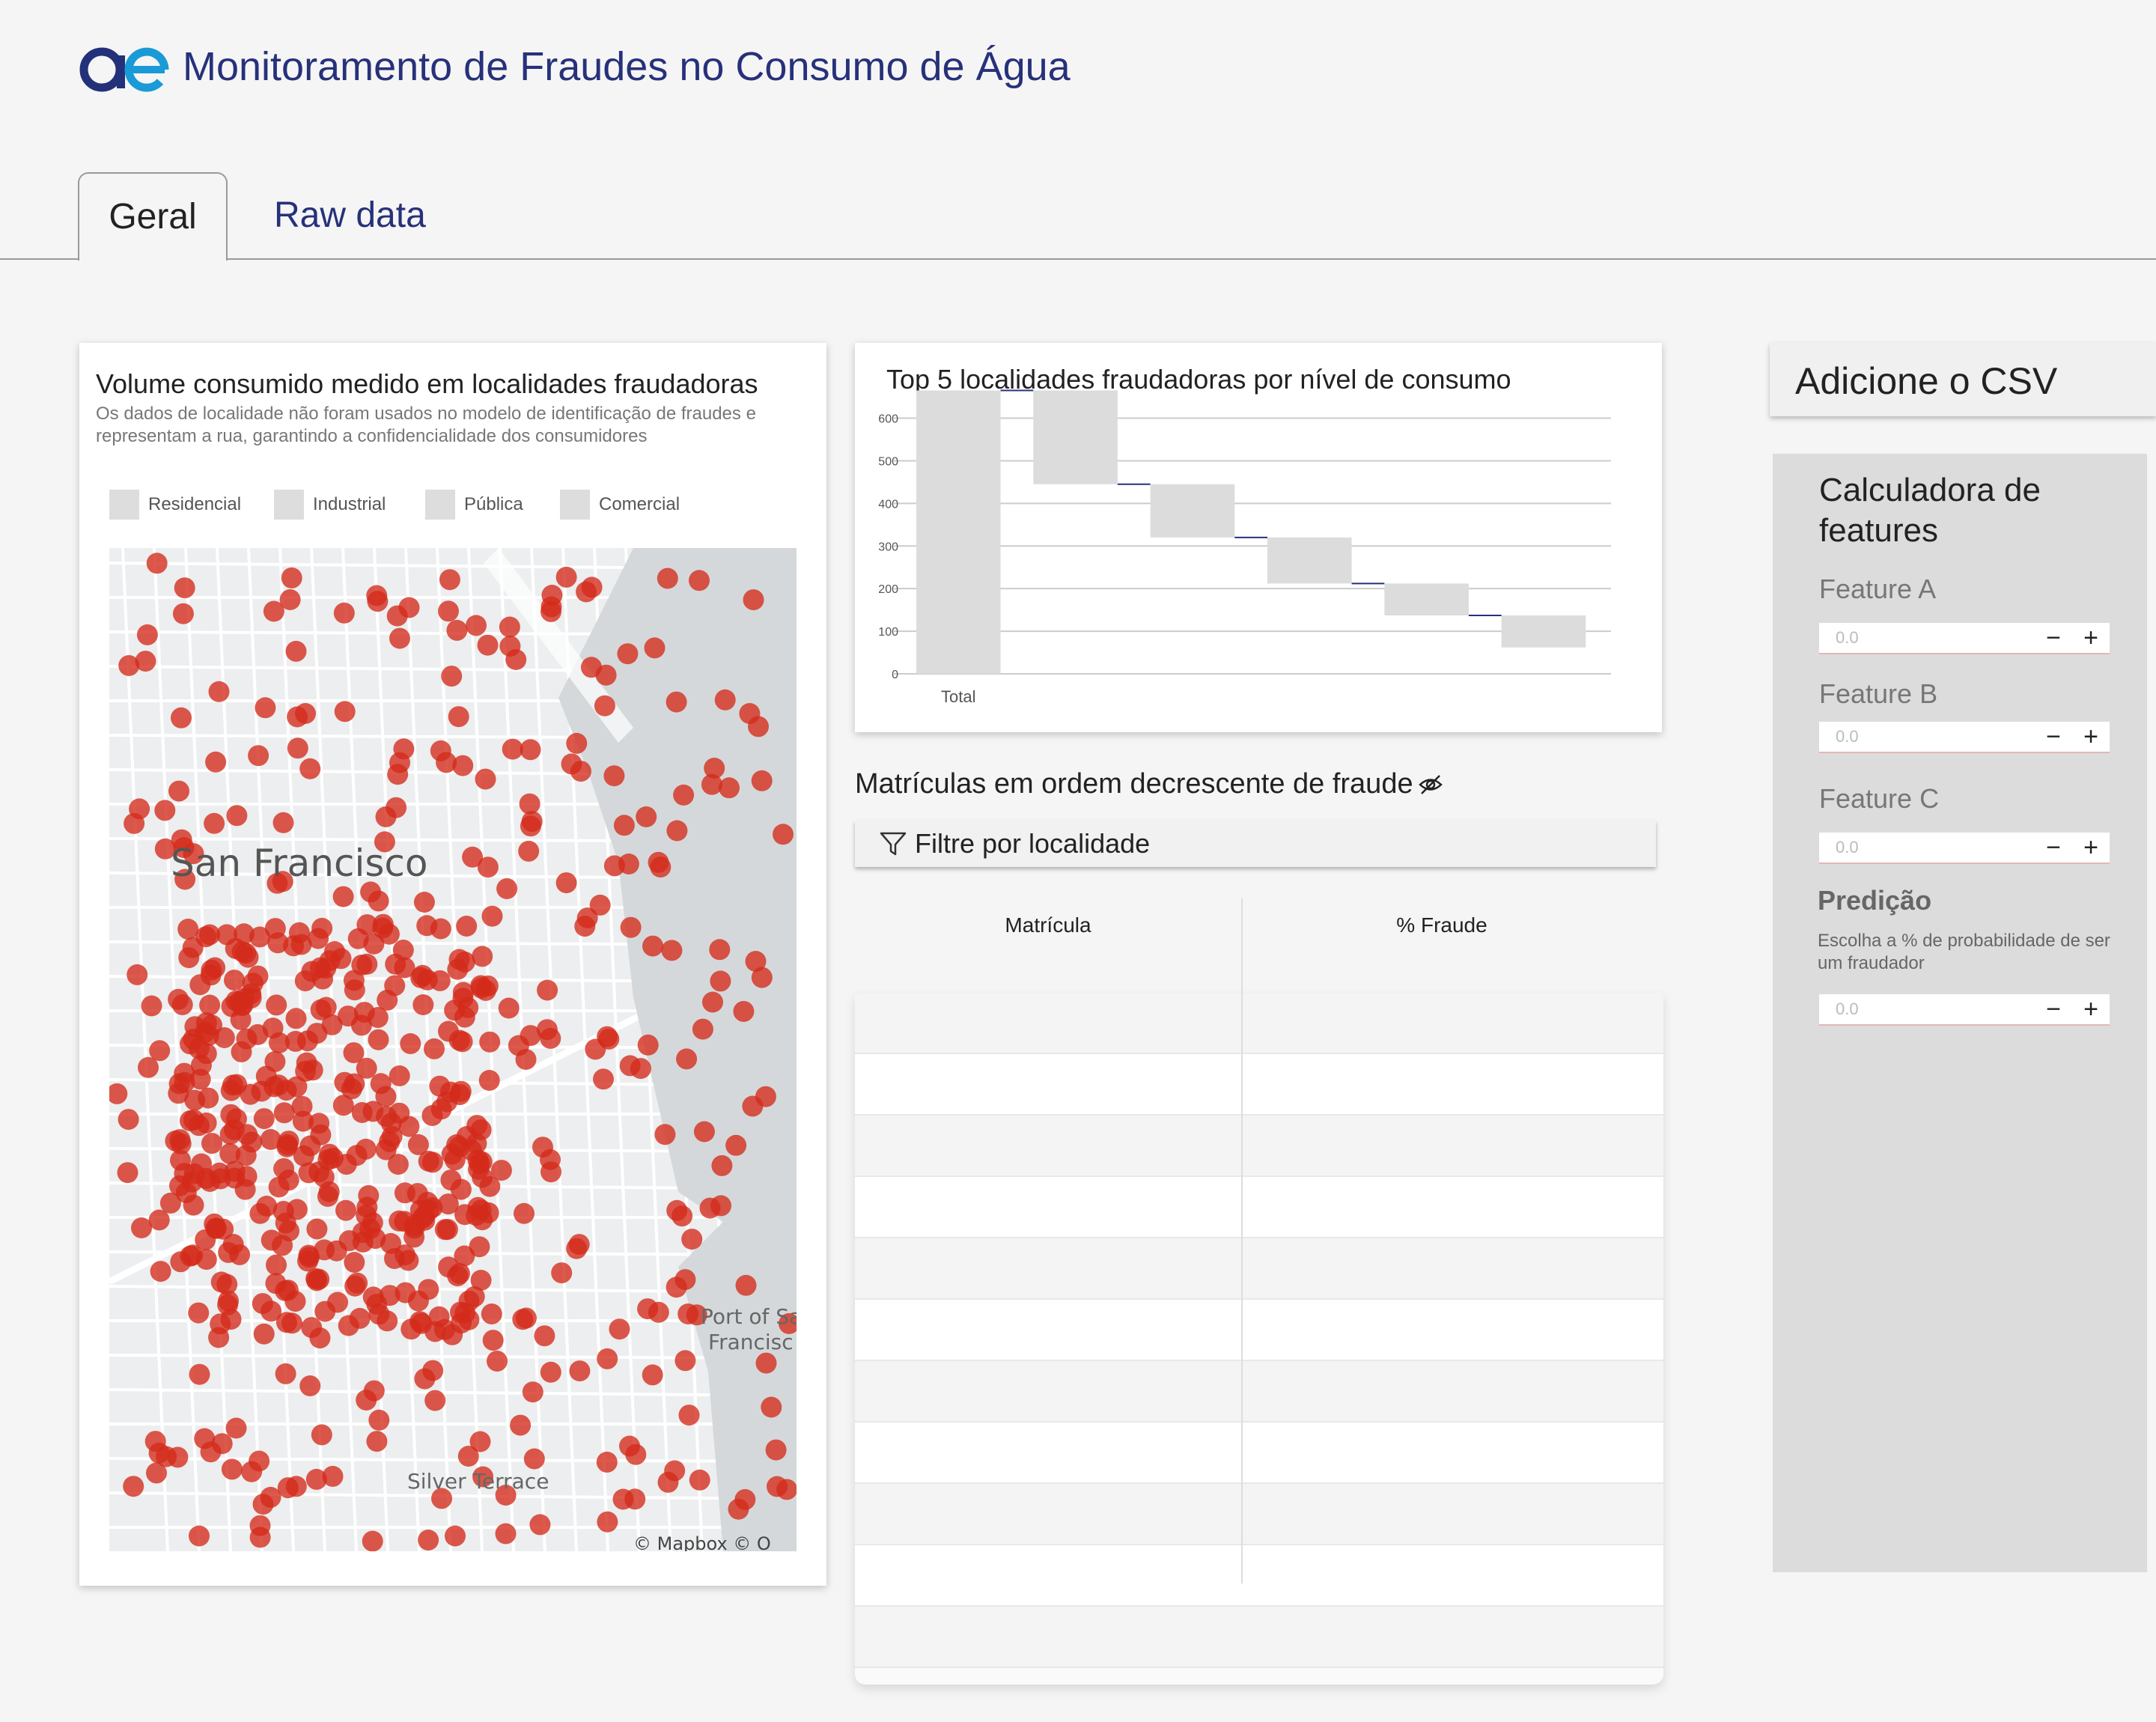  I want to click on feature-c-input: 0.0 − +, so click(1964, 848).